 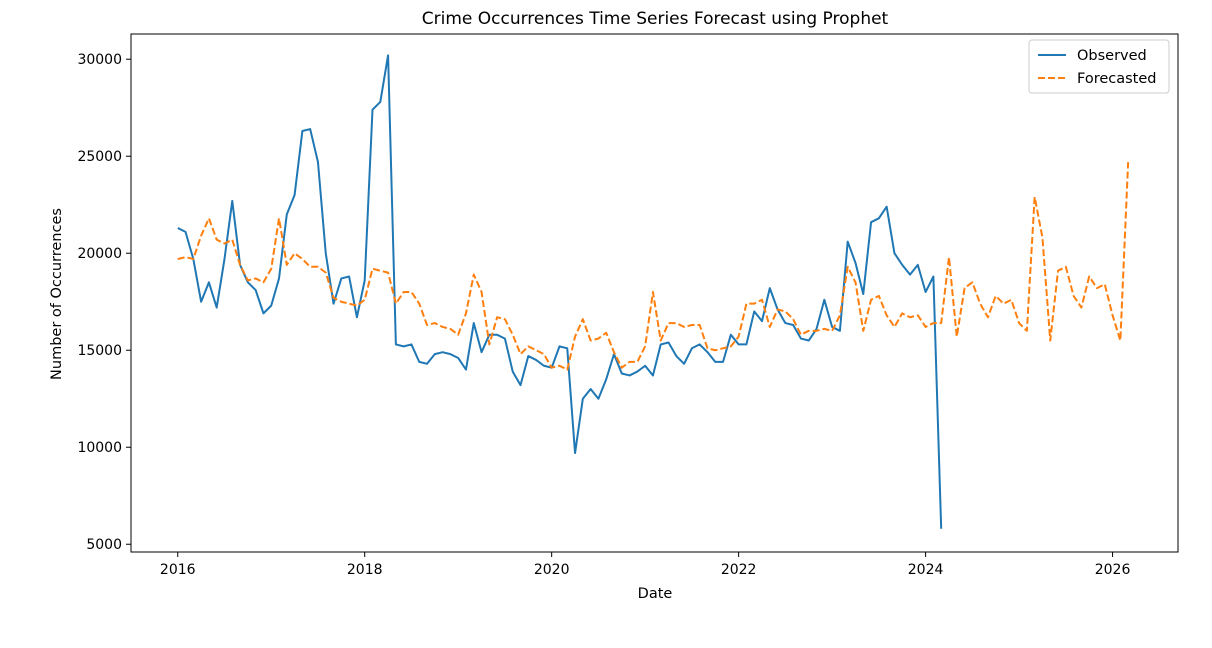 What do you see at coordinates (645, 565) in the screenshot?
I see `x-axis: 2016 2018 2020 2022 2024 2026` at bounding box center [645, 565].